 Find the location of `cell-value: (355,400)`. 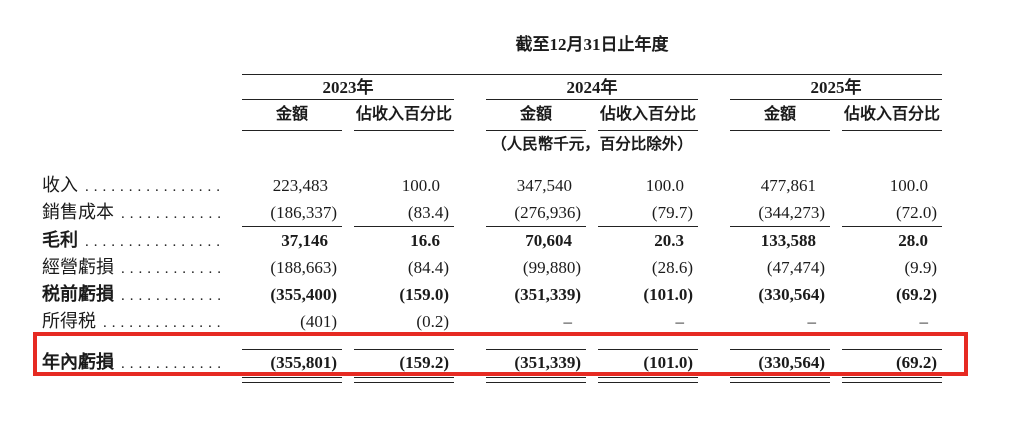

cell-value: (355,400) is located at coordinates (303, 294).